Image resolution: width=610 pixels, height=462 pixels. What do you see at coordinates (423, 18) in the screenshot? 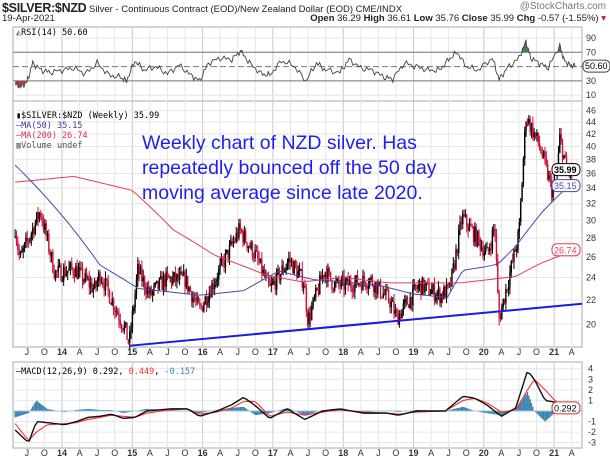
I see `low-label: Low` at bounding box center [423, 18].